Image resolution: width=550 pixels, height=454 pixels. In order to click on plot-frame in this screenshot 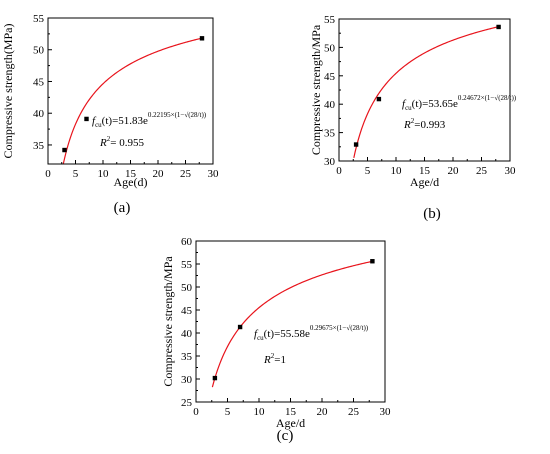, I will do `click(424, 90)`.